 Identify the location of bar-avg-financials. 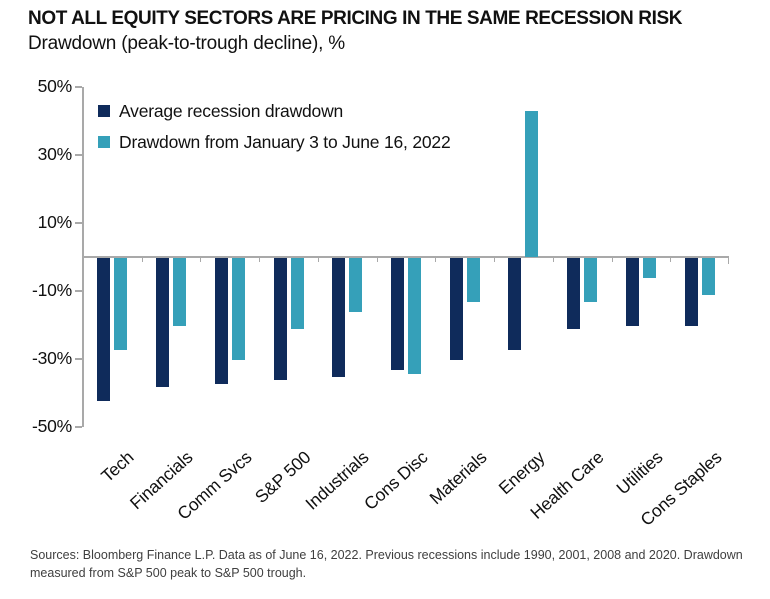
(163, 323).